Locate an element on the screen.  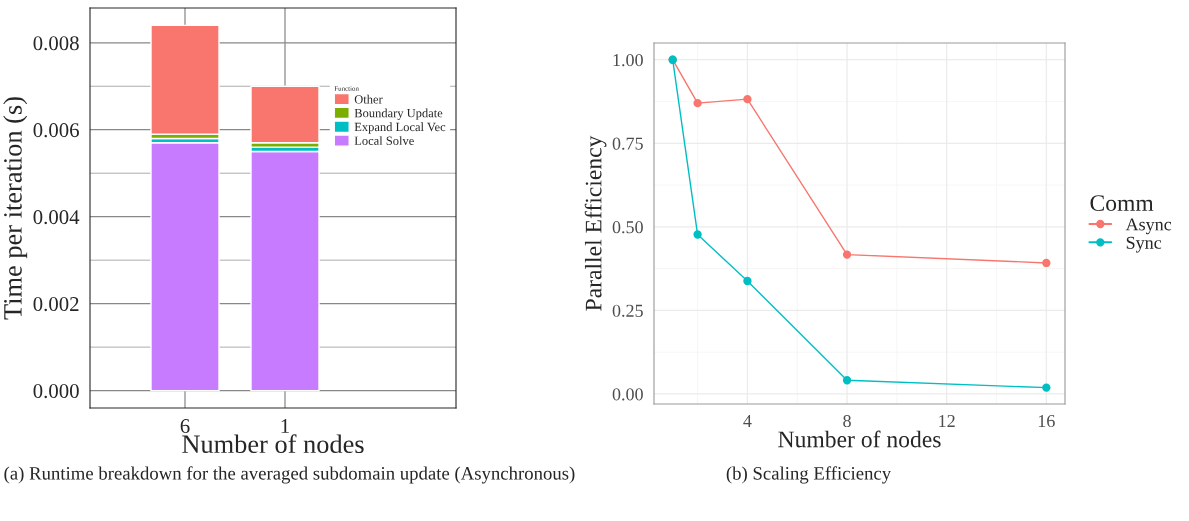
y-tick-label: 0.004 is located at coordinates (56, 217).